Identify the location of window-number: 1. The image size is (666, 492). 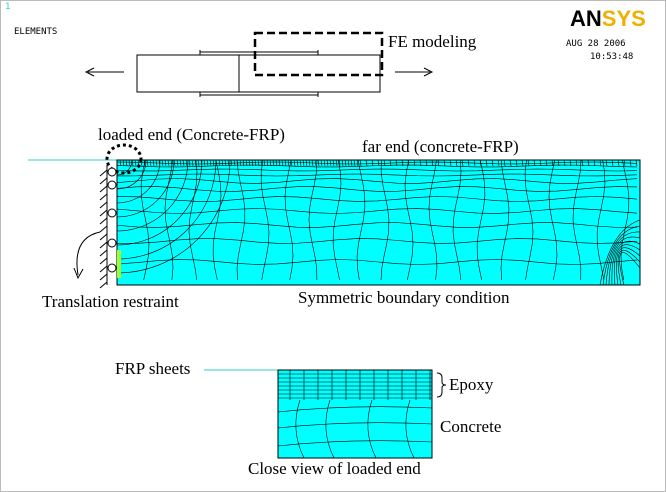
(7, 7).